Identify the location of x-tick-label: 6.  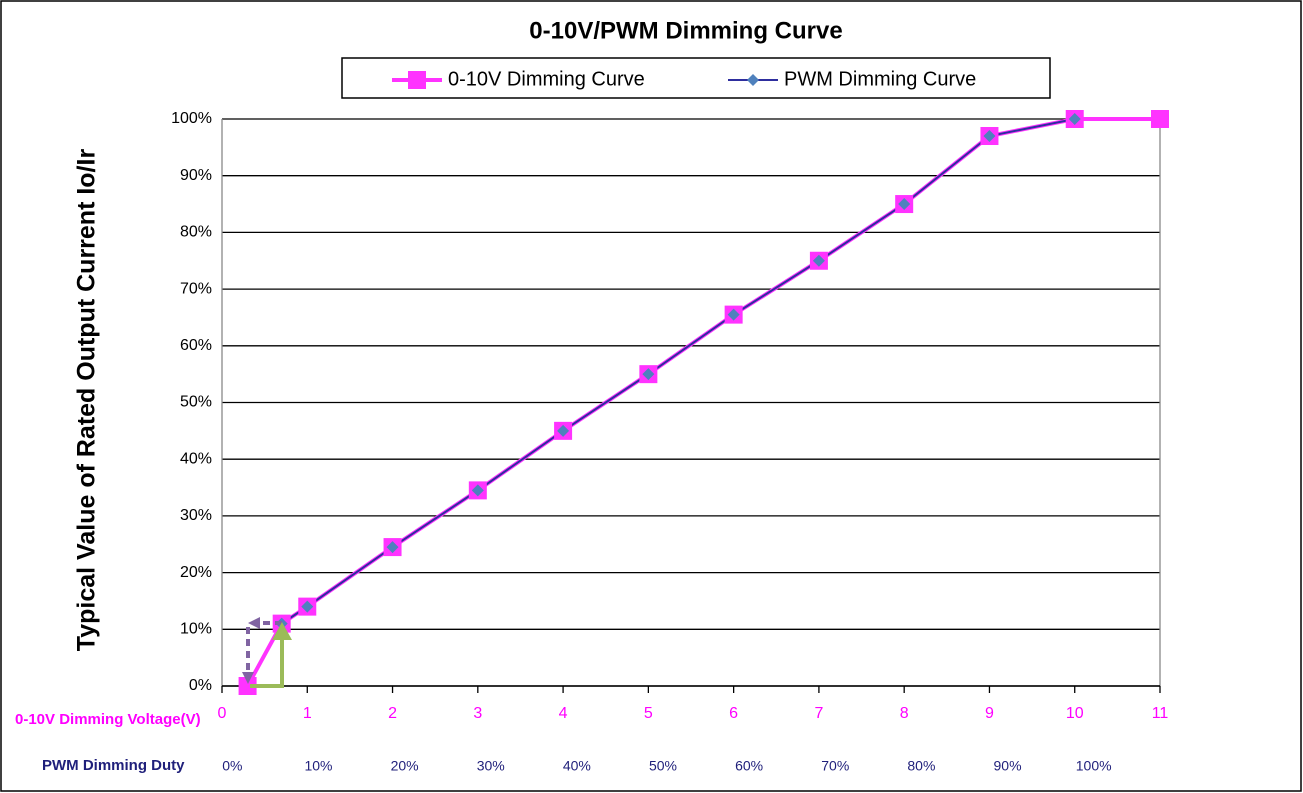
(733, 713).